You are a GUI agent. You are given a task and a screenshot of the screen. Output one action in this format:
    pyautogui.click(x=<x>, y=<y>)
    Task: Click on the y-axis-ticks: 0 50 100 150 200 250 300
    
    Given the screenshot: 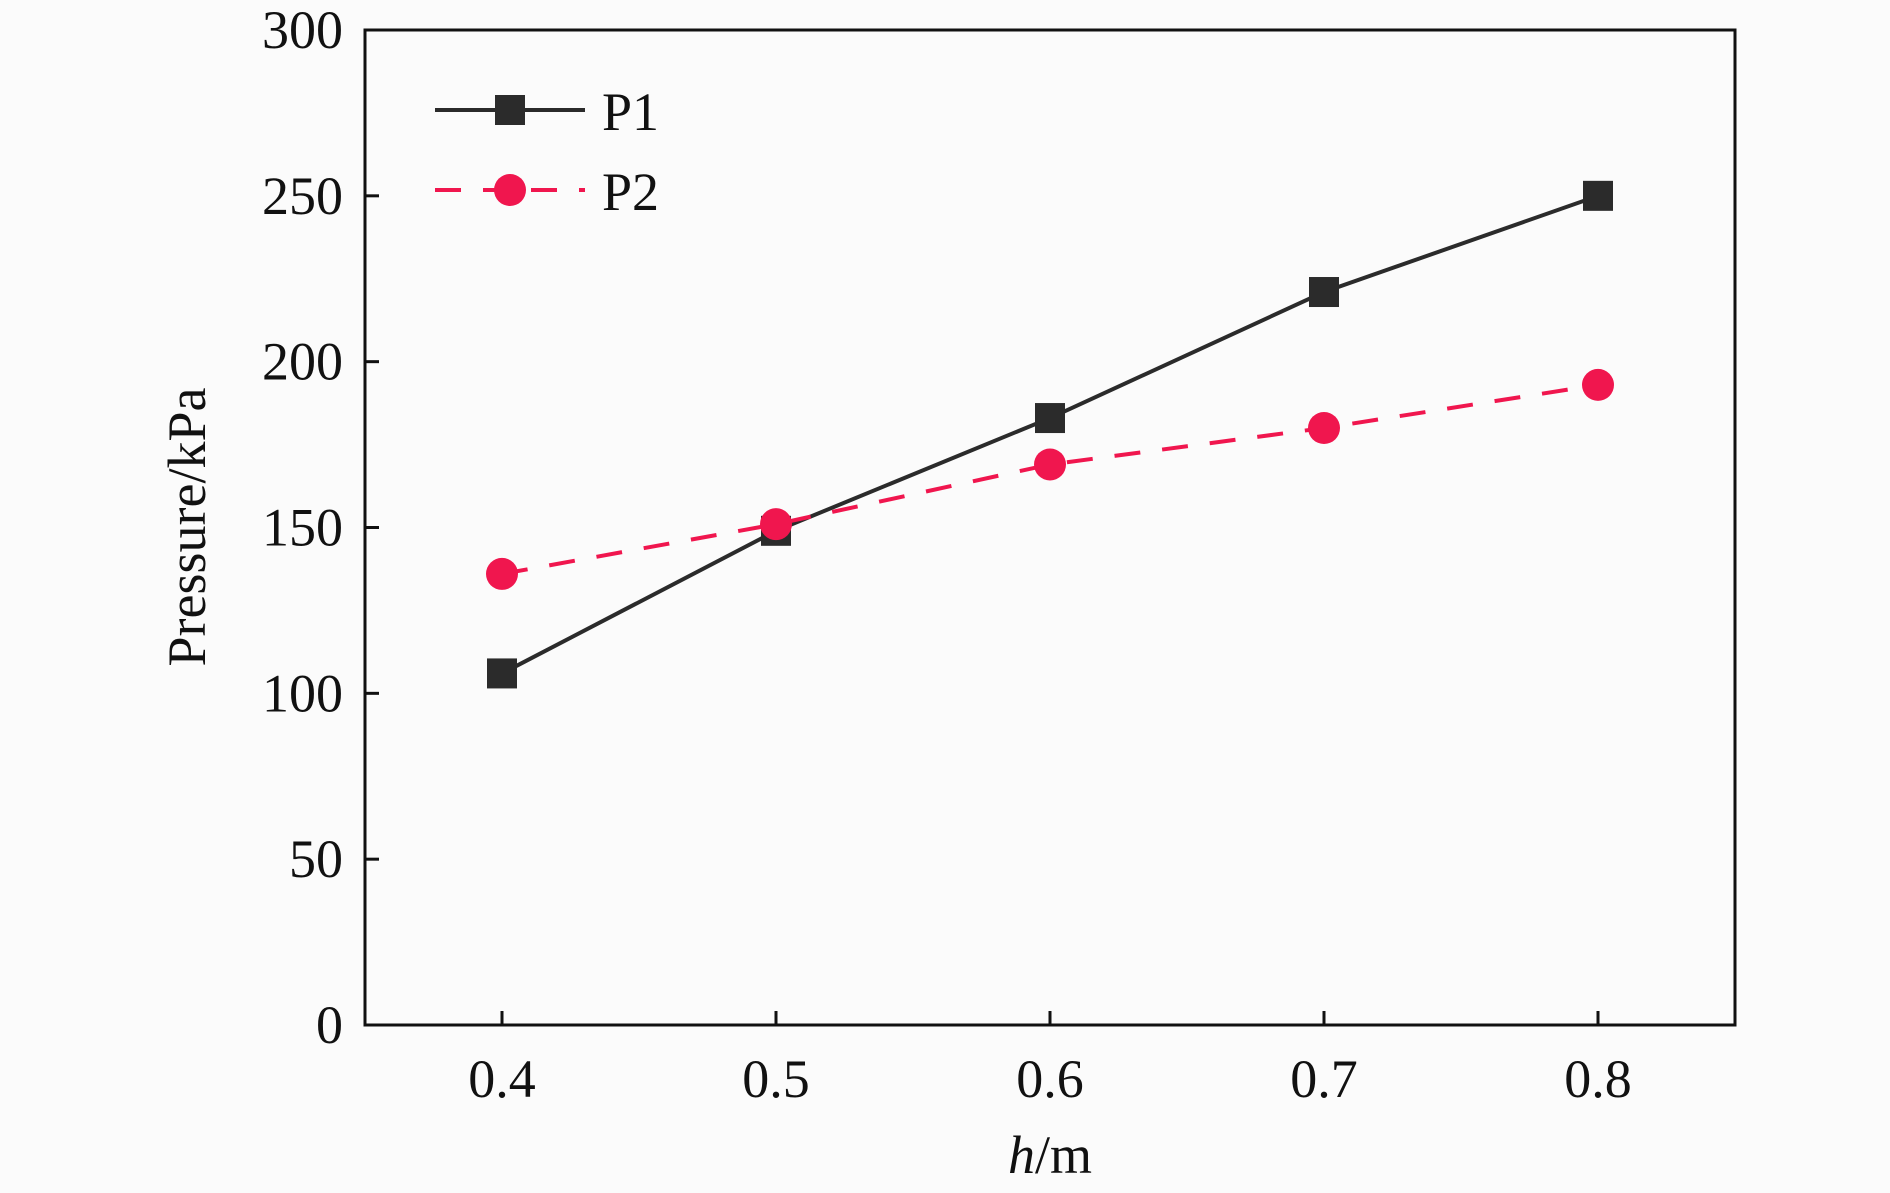 What is the action you would take?
    pyautogui.click(x=320, y=527)
    